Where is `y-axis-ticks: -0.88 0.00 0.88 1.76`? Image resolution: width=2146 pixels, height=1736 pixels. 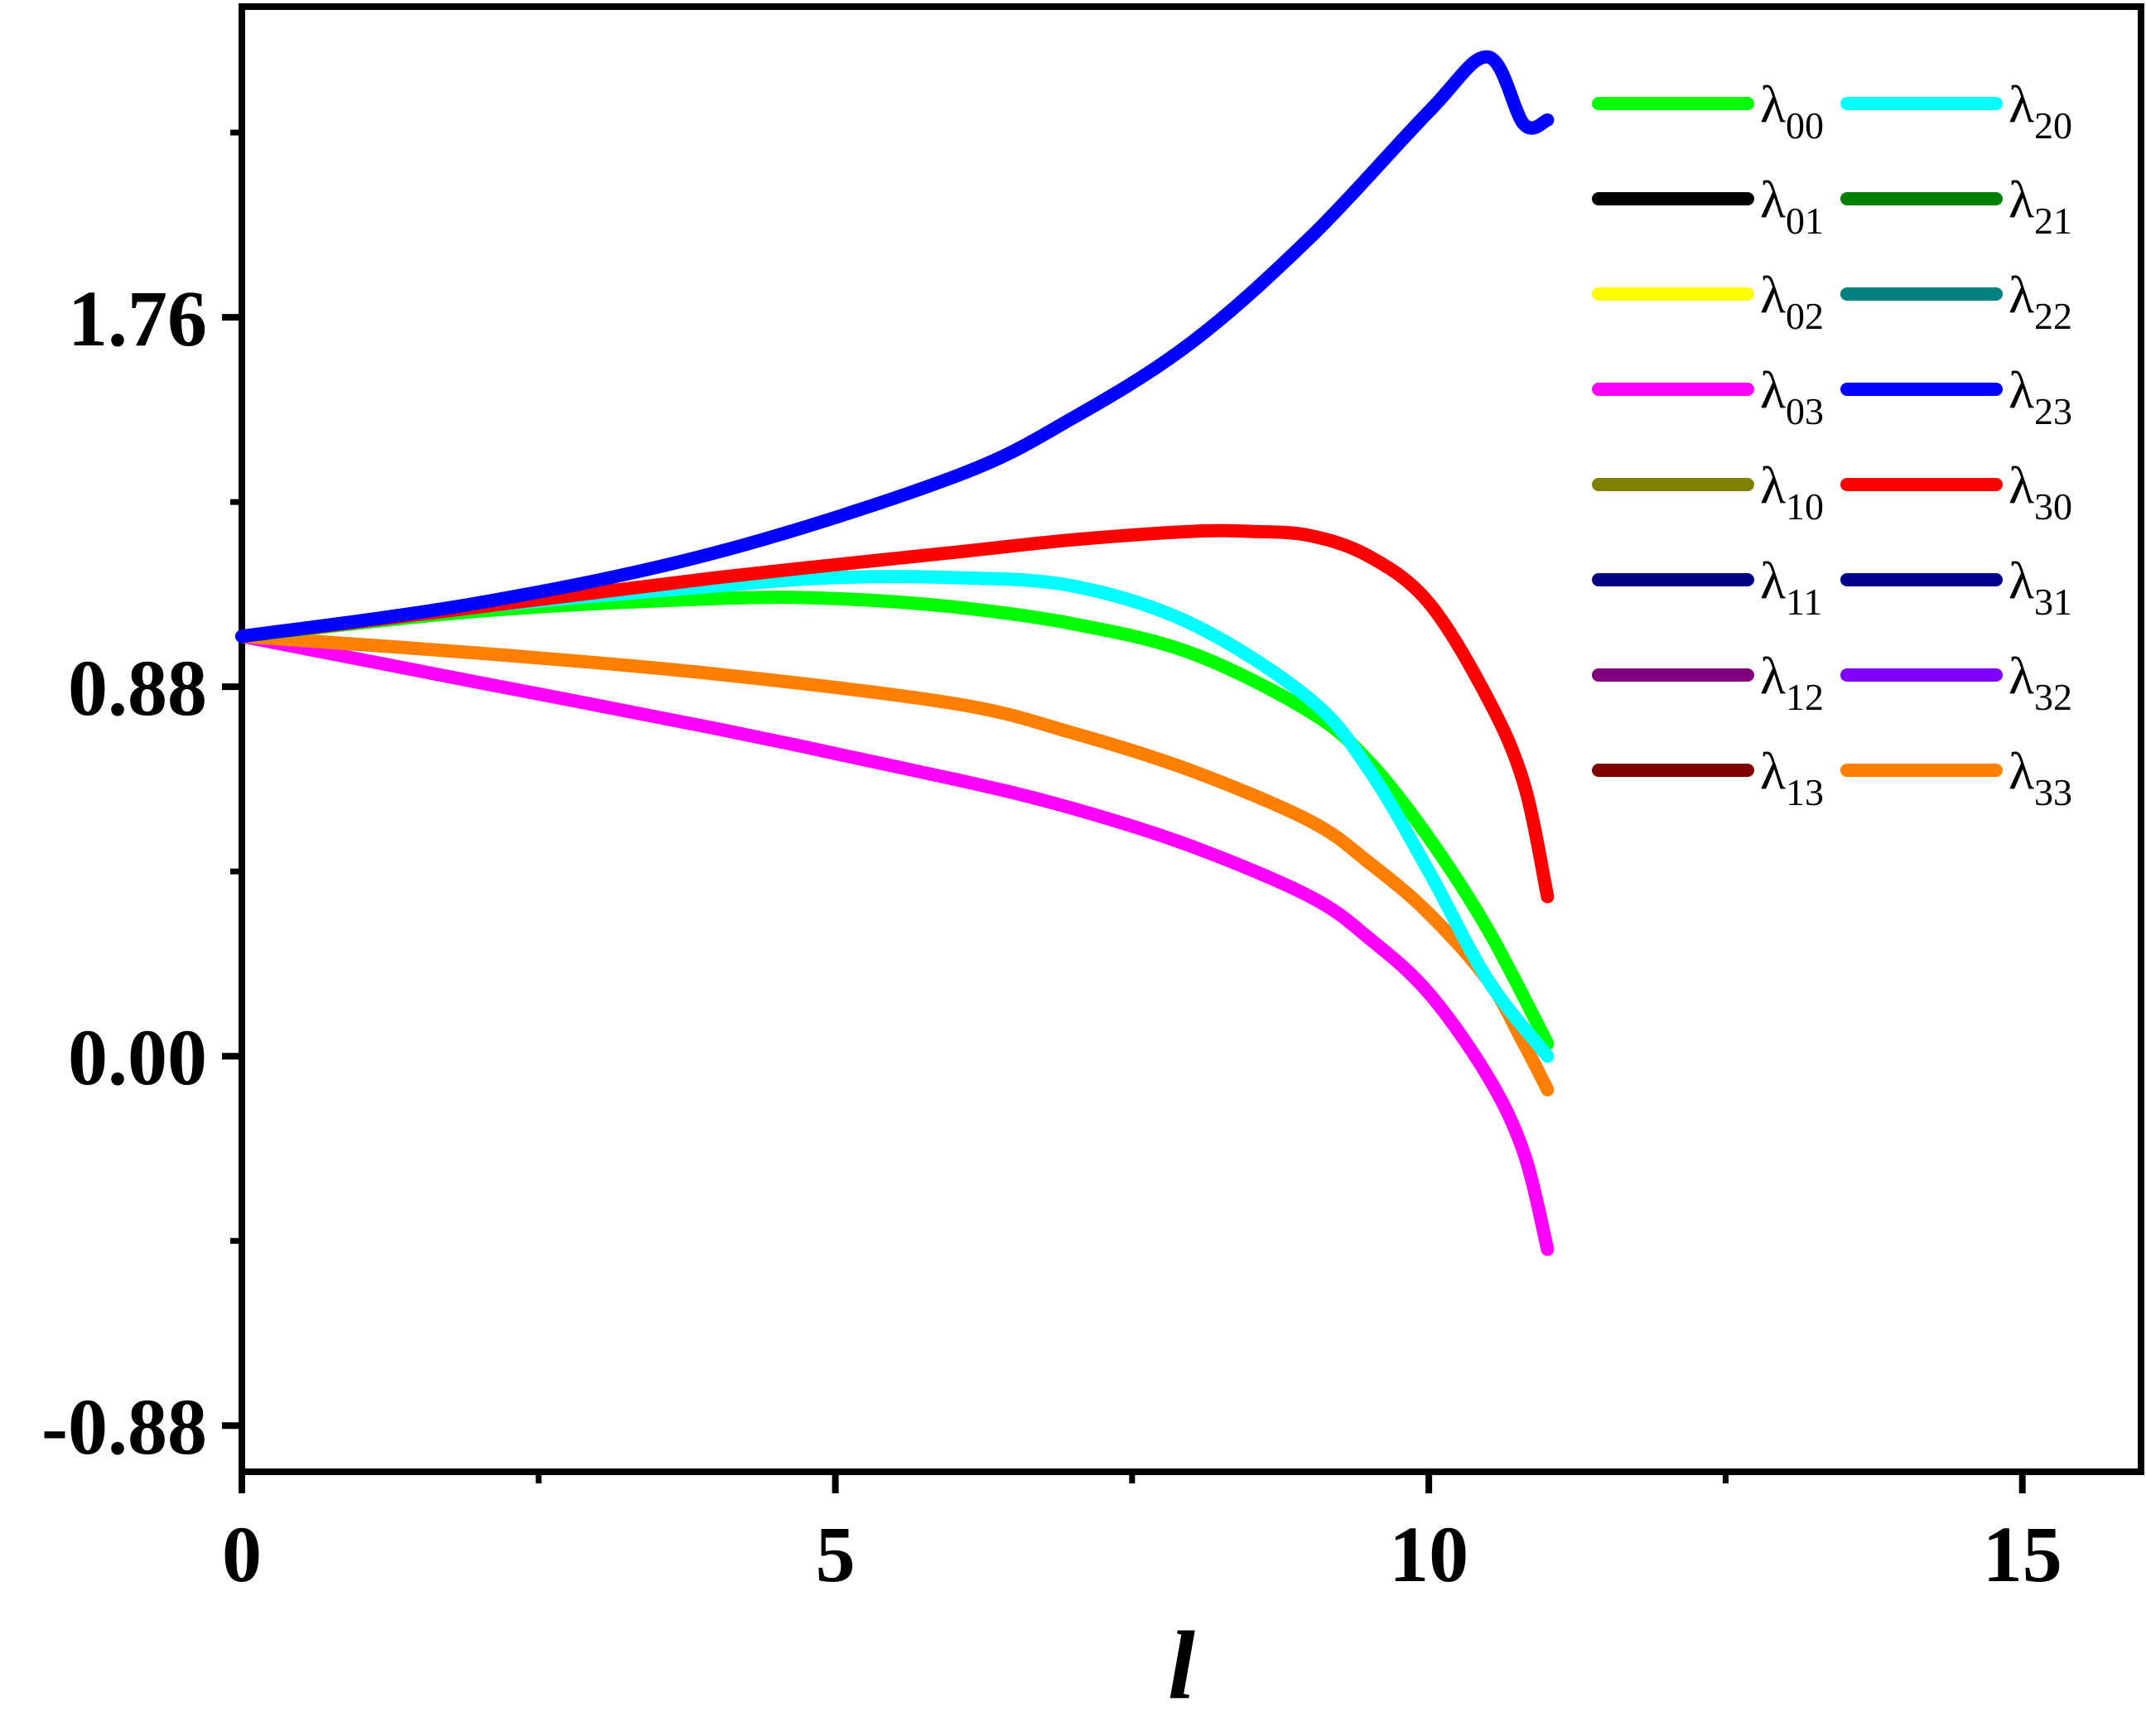
y-axis-ticks: -0.88 0.00 0.88 1.76 is located at coordinates (141, 800).